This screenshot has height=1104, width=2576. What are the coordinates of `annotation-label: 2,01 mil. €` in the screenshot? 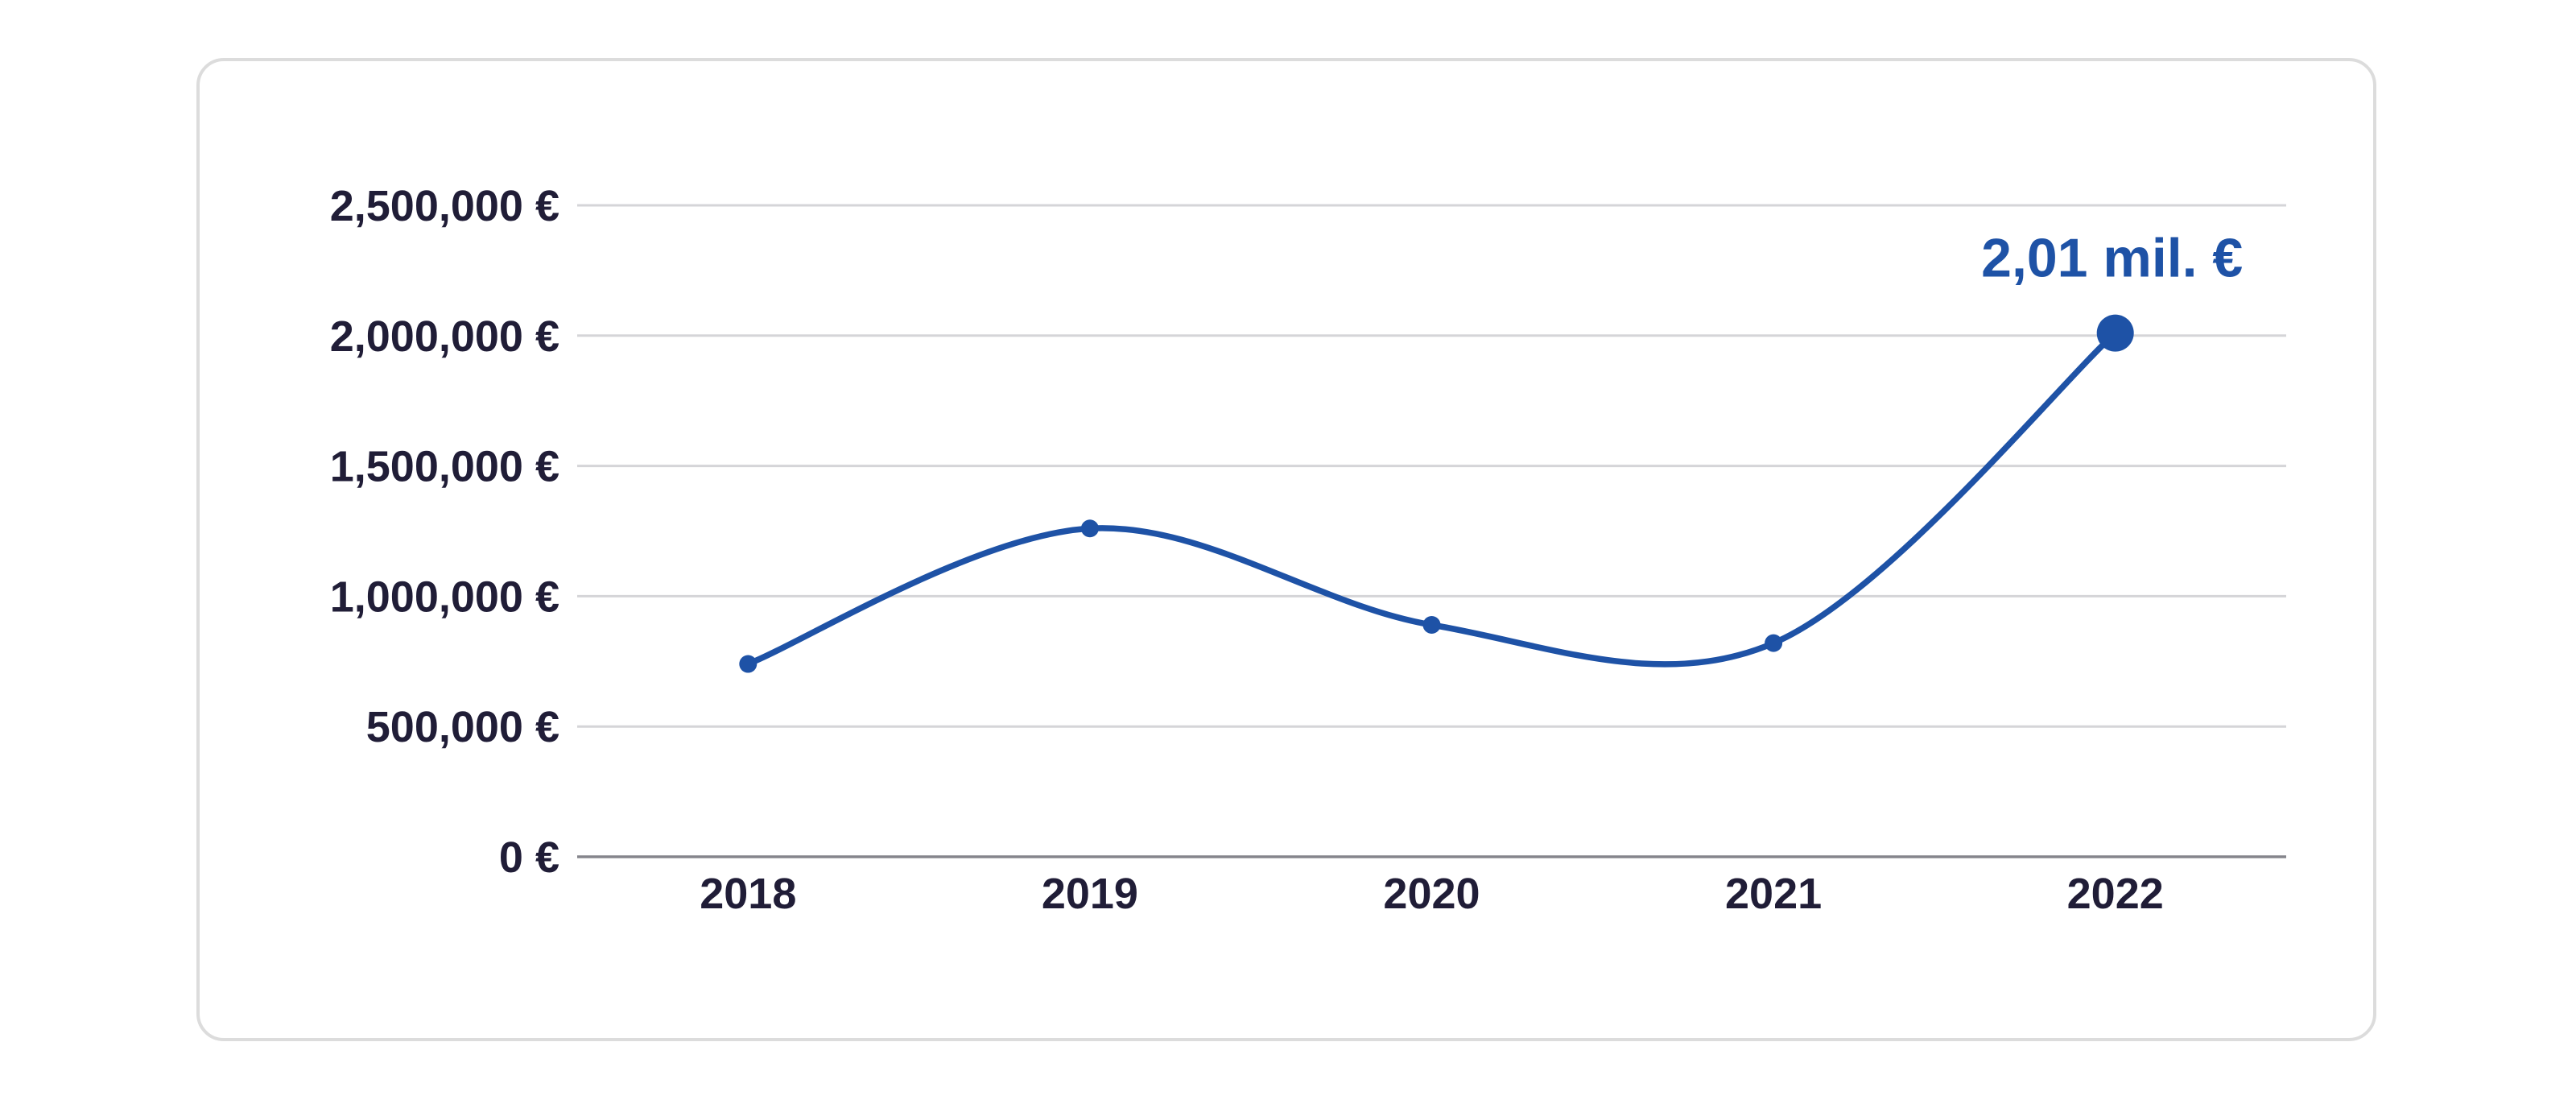 It's located at (2112, 258).